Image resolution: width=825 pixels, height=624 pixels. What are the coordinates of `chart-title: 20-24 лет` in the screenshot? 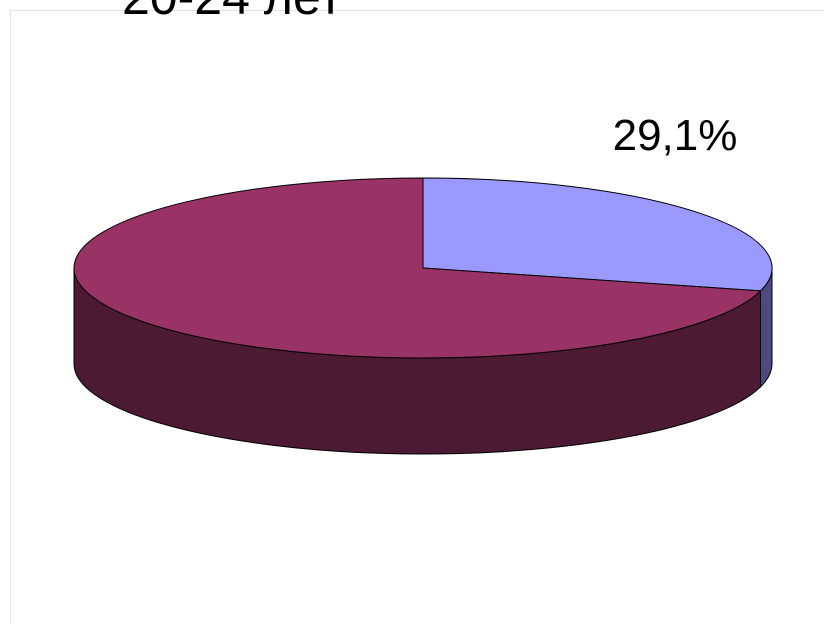 It's located at (232, 11).